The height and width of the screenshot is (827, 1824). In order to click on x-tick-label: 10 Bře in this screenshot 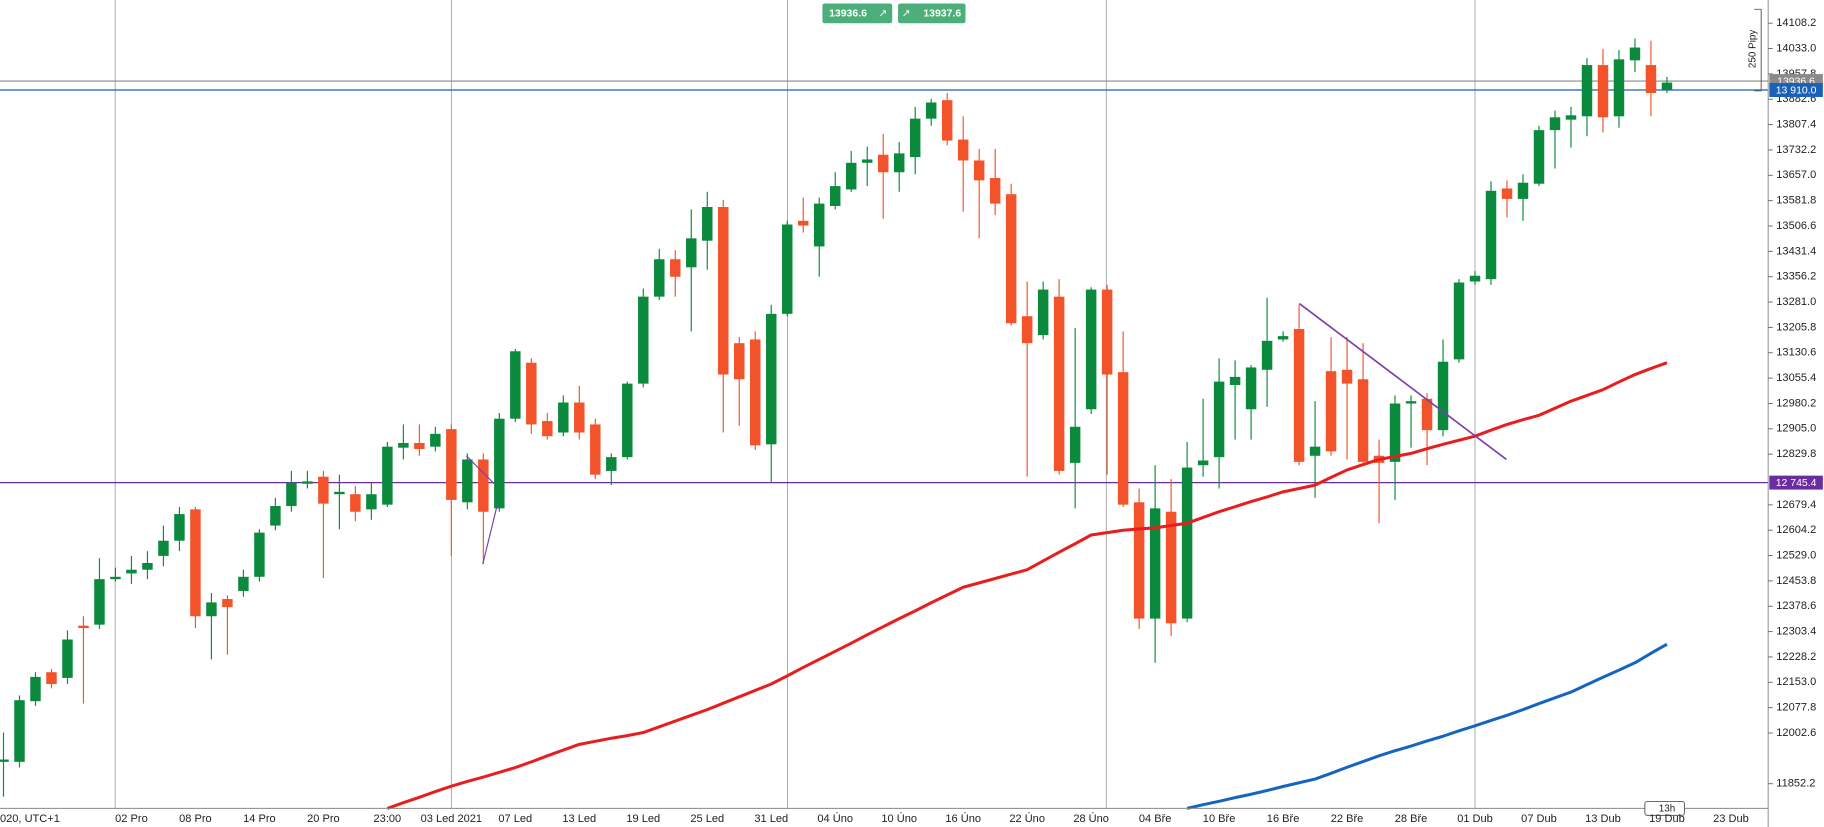, I will do `click(1219, 819)`.